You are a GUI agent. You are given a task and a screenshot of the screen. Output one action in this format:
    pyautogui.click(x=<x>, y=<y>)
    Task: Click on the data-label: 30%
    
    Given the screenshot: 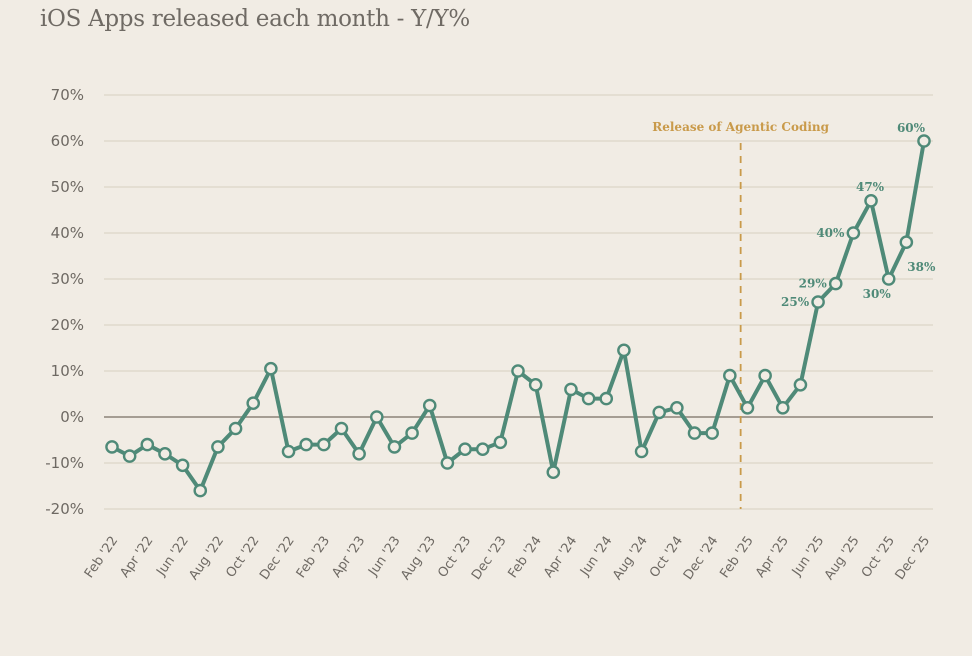 What is the action you would take?
    pyautogui.click(x=877, y=294)
    